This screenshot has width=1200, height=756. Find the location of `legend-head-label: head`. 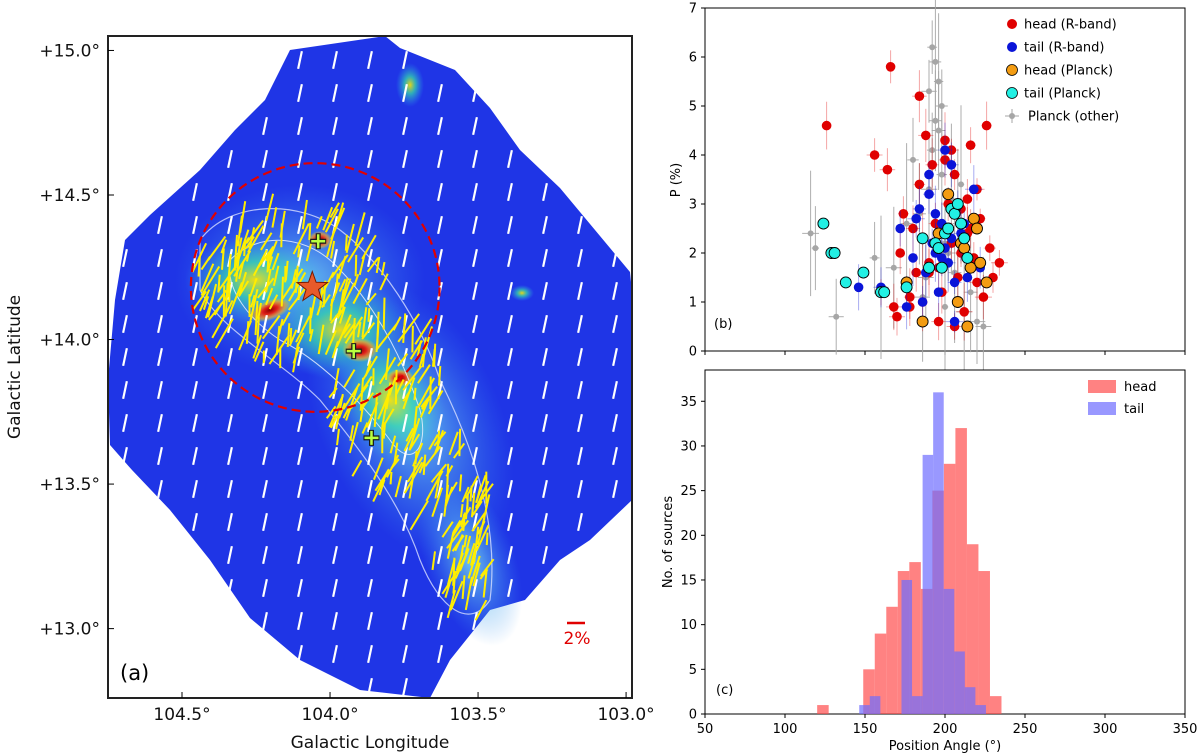

legend-head-label: head is located at coordinates (1140, 387).